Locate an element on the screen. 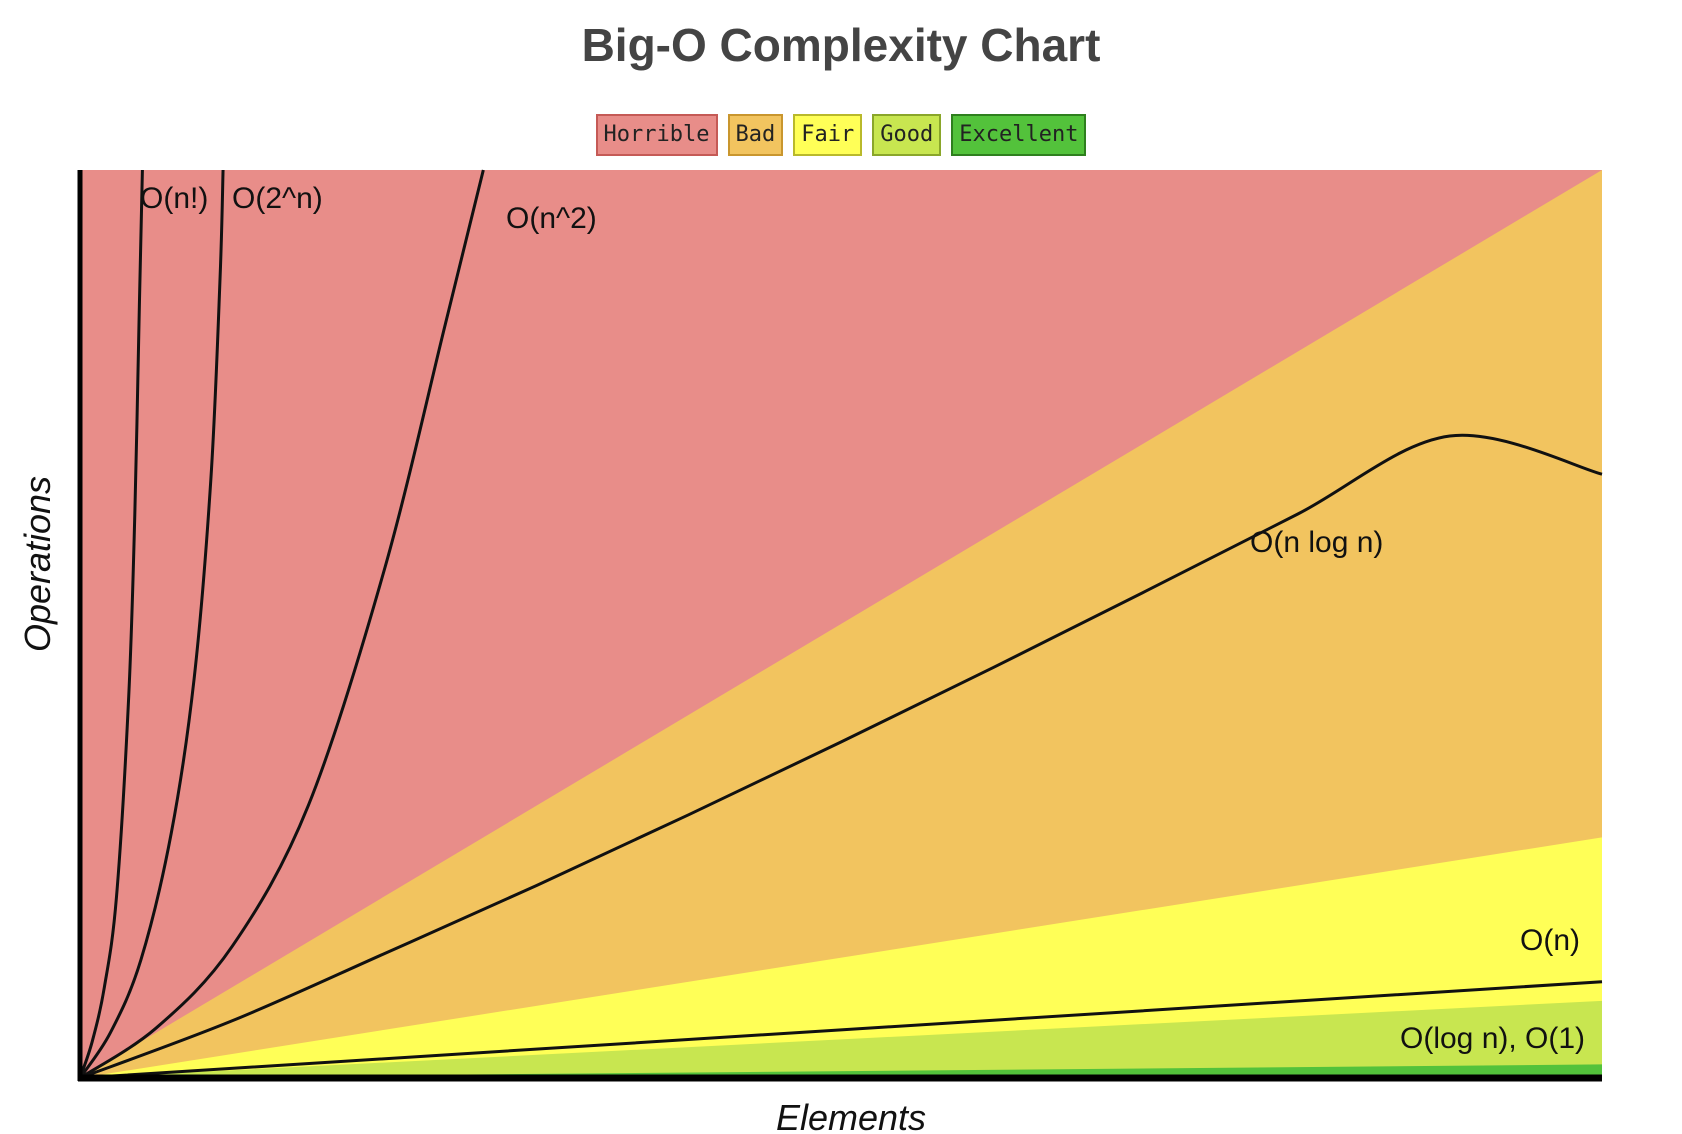  legend-excellent: Excellent is located at coordinates (1019, 135).